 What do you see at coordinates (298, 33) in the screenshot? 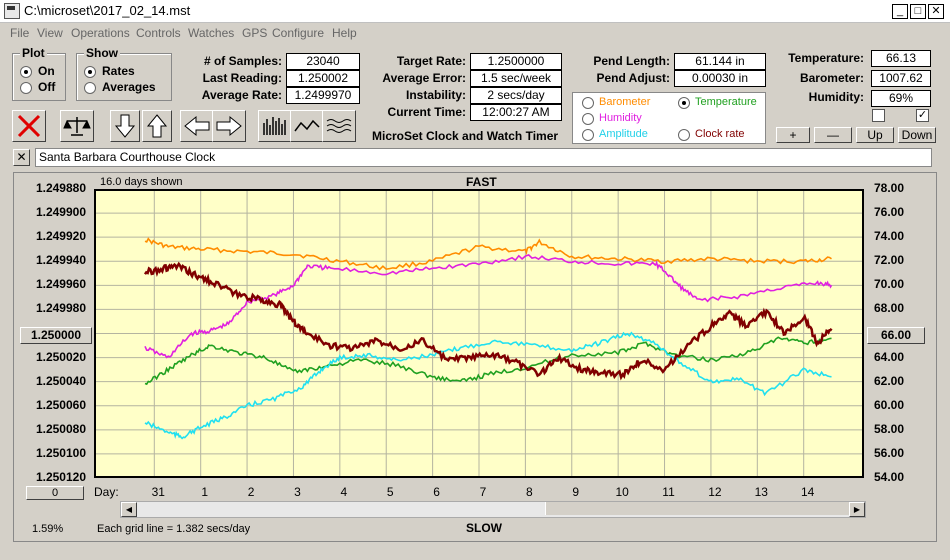
I see `menu-configure: Configure` at bounding box center [298, 33].